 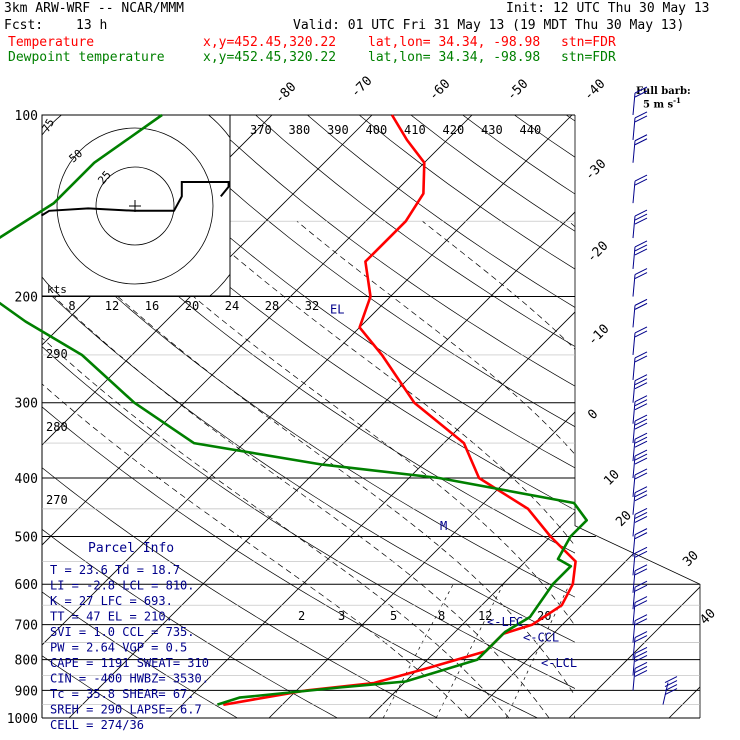 I want to click on isotherm-line, so click(x=634, y=416).